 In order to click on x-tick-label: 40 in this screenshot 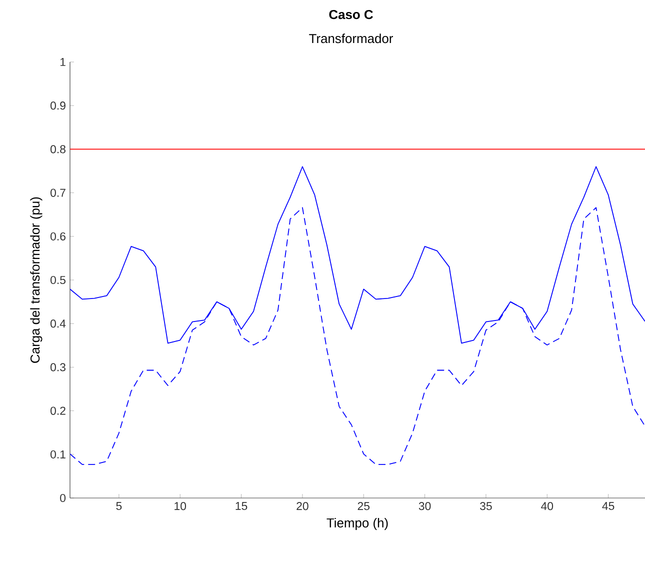, I will do `click(547, 506)`.